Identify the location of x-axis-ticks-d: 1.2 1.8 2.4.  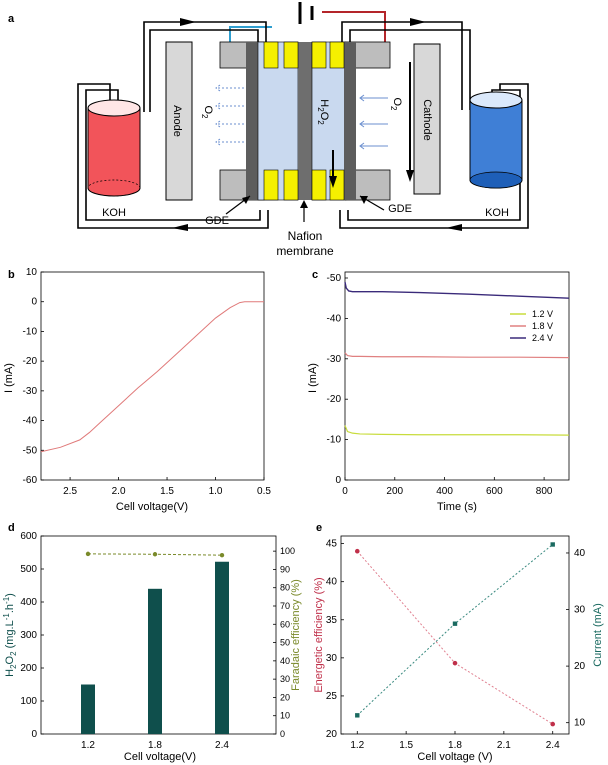
(155, 745).